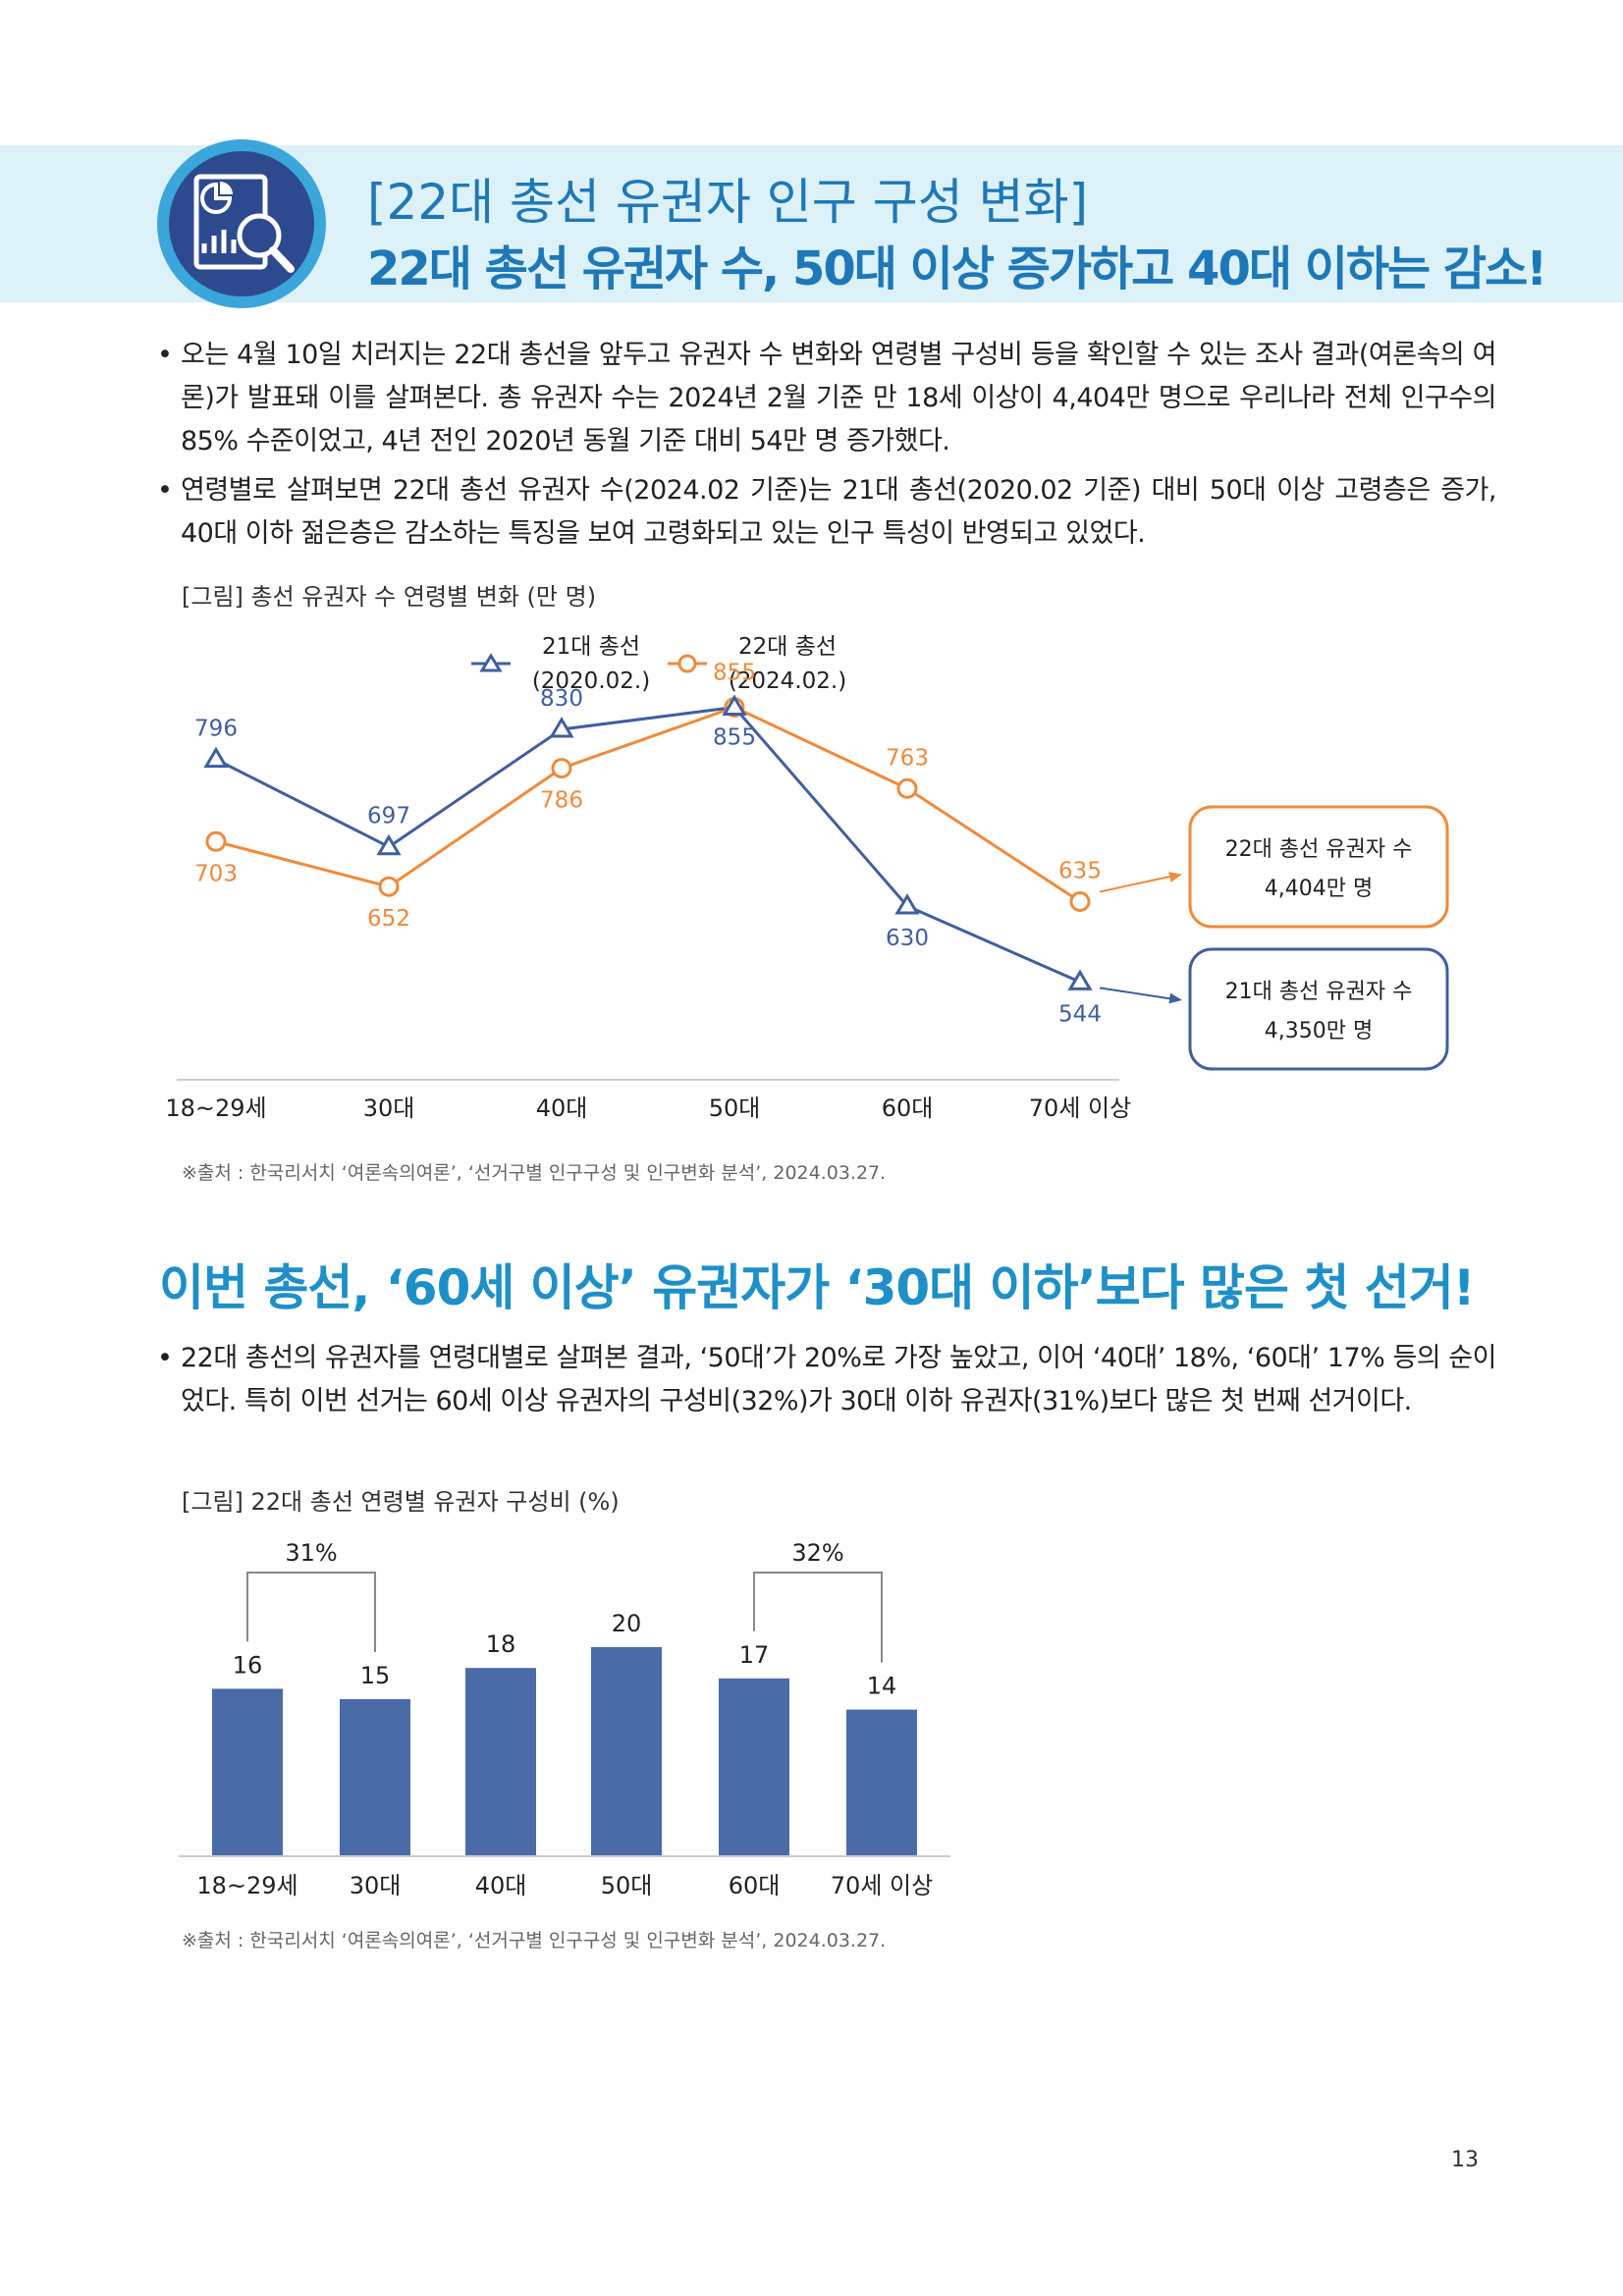  Describe the element at coordinates (787, 681) in the screenshot. I see `legend-label: (2024.02.)` at that location.